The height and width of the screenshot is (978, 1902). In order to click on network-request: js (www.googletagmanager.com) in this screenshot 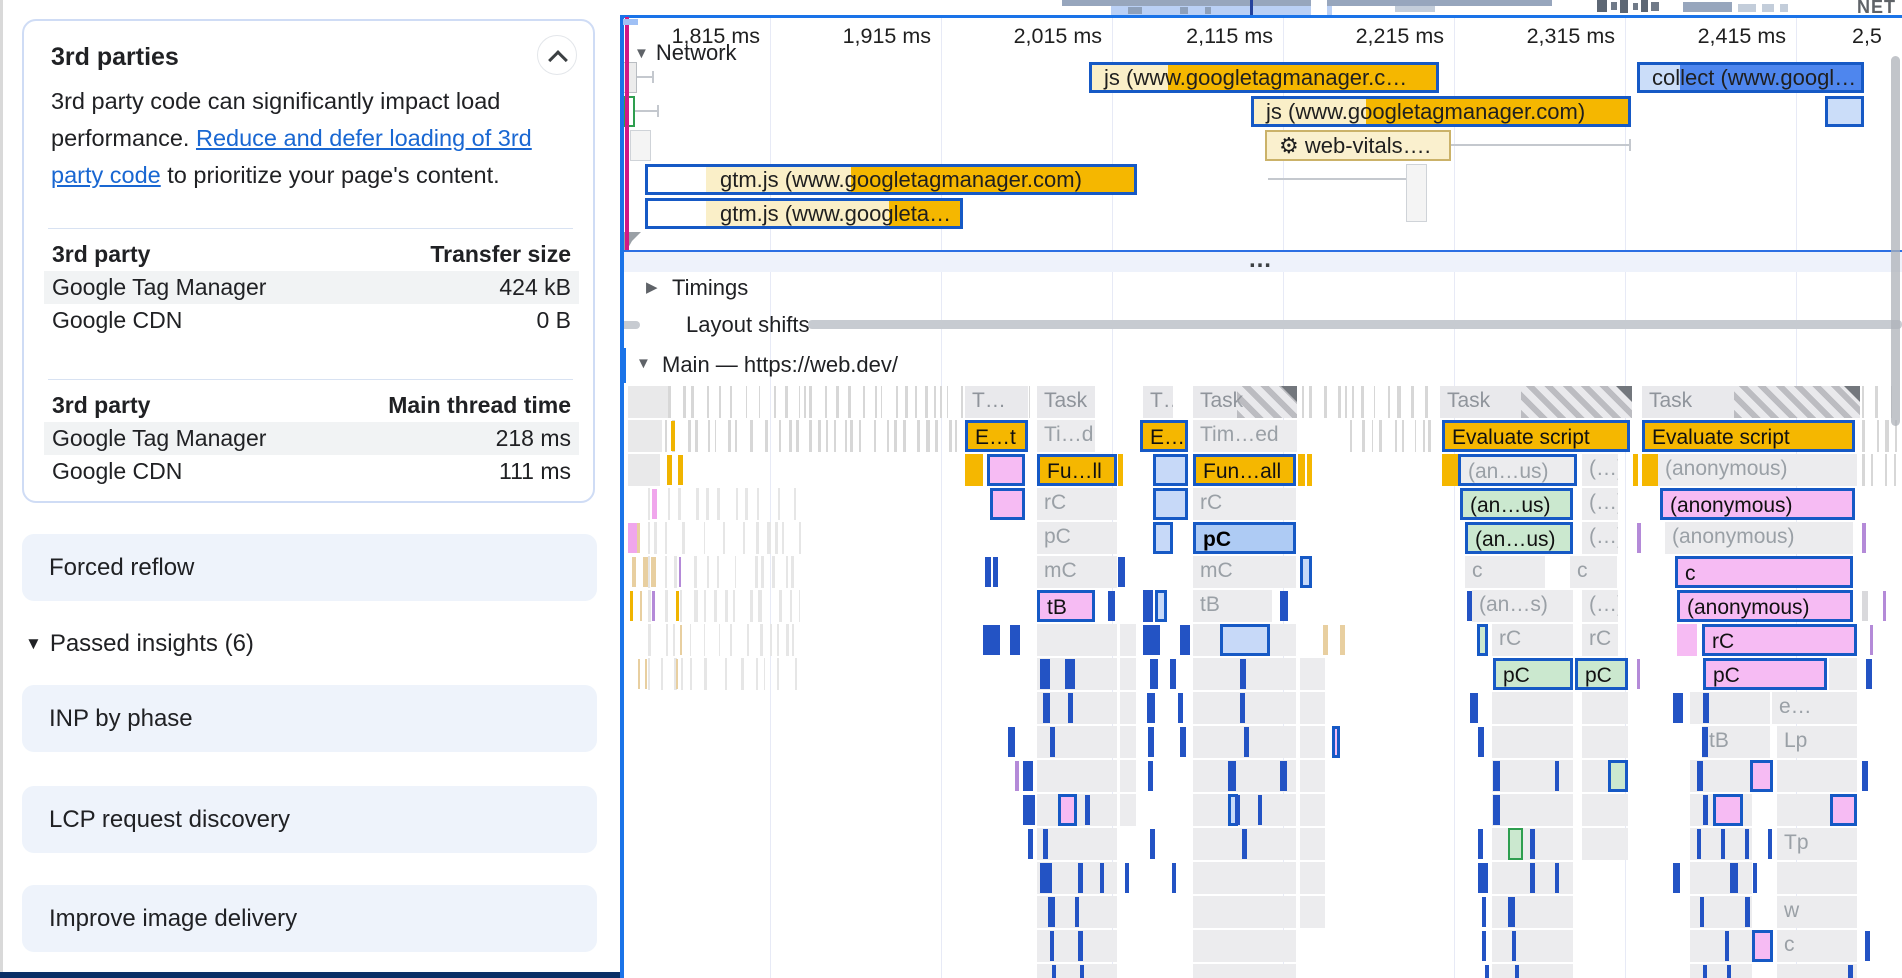, I will do `click(1441, 111)`.